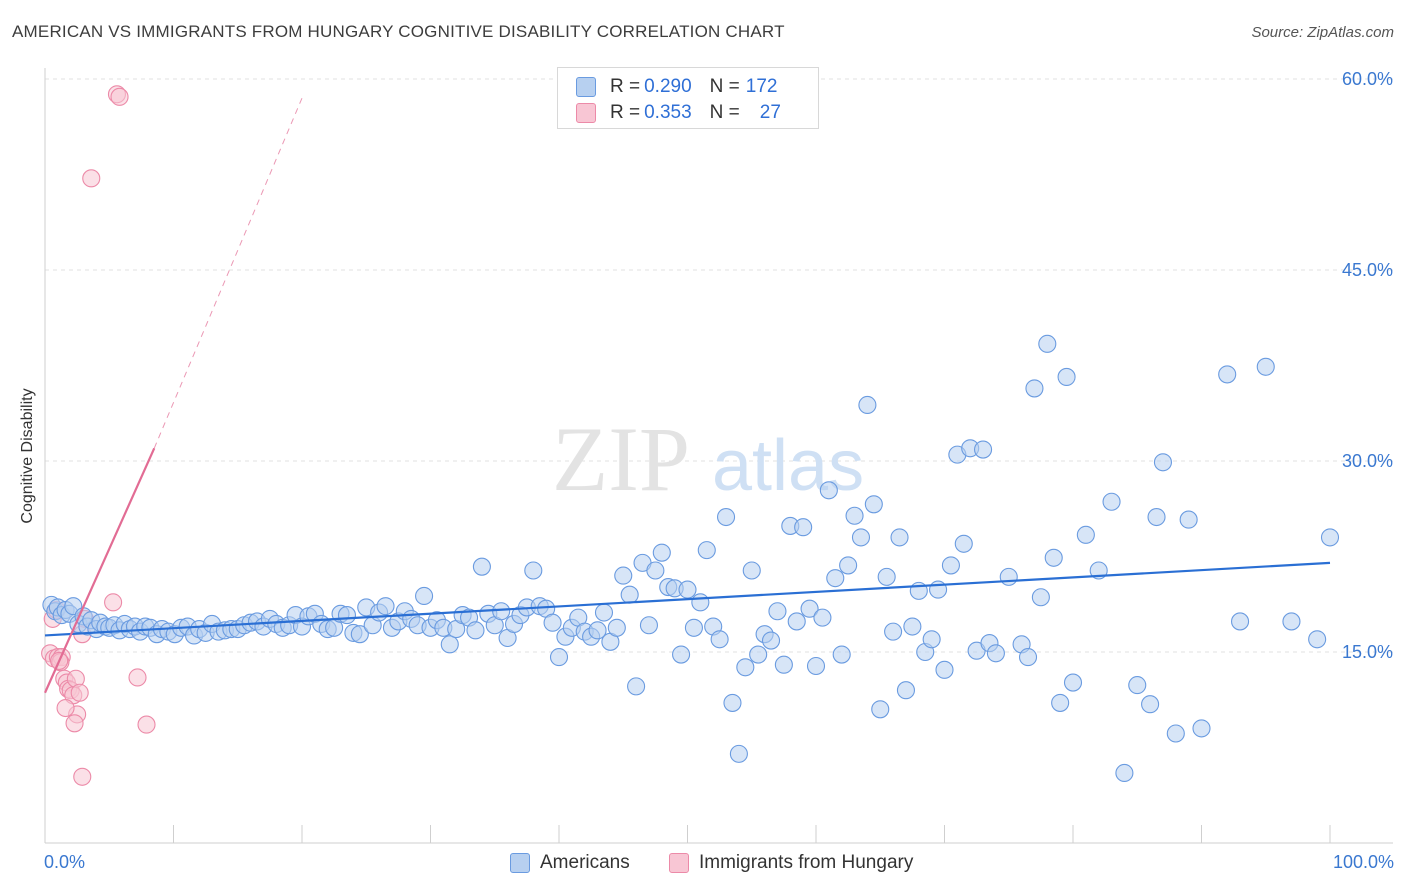  I want to click on americans-n-label: N =, so click(724, 86).